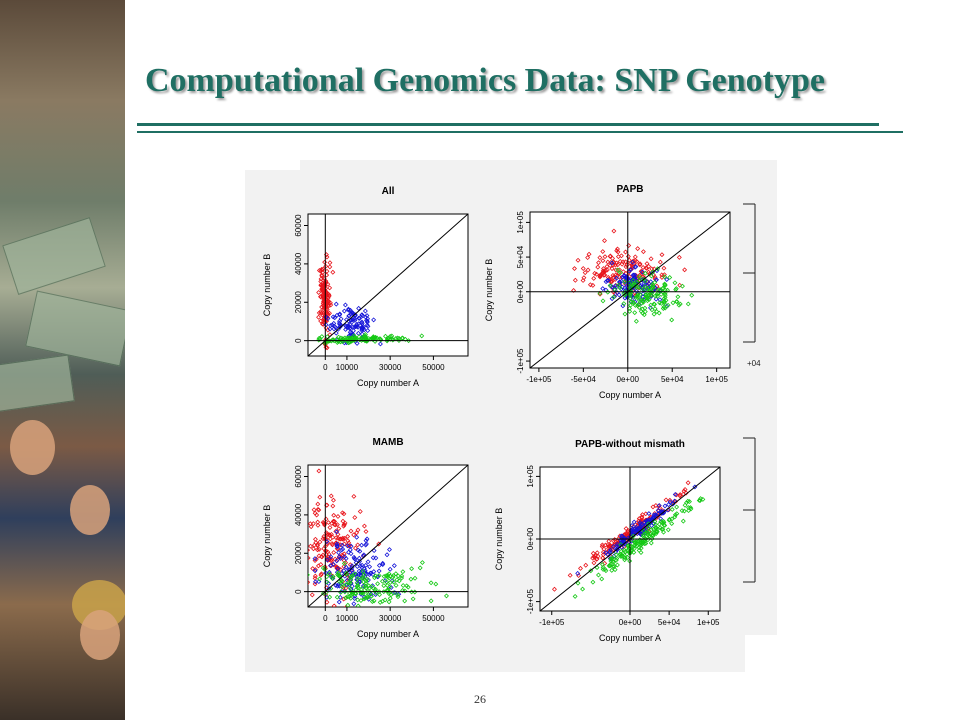 This screenshot has width=960, height=720. What do you see at coordinates (508, 124) in the screenshot?
I see `title-rule-thick` at bounding box center [508, 124].